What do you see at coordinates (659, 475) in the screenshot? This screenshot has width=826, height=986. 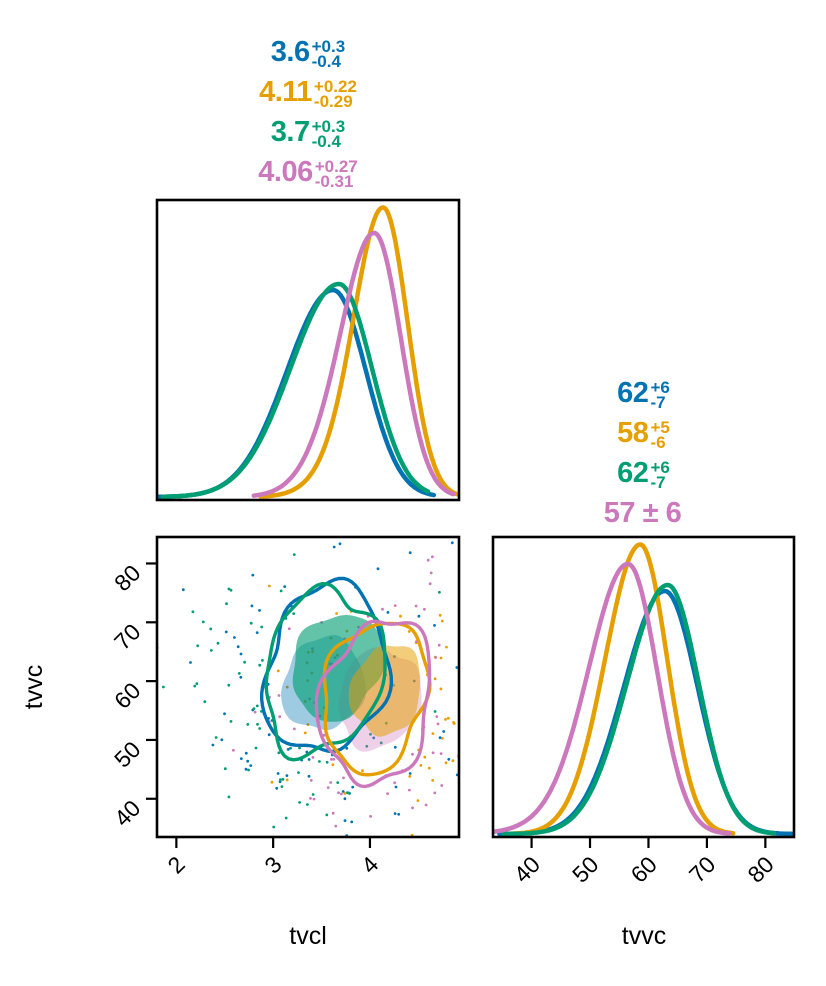 I see `estimate-error: +6 -7` at bounding box center [659, 475].